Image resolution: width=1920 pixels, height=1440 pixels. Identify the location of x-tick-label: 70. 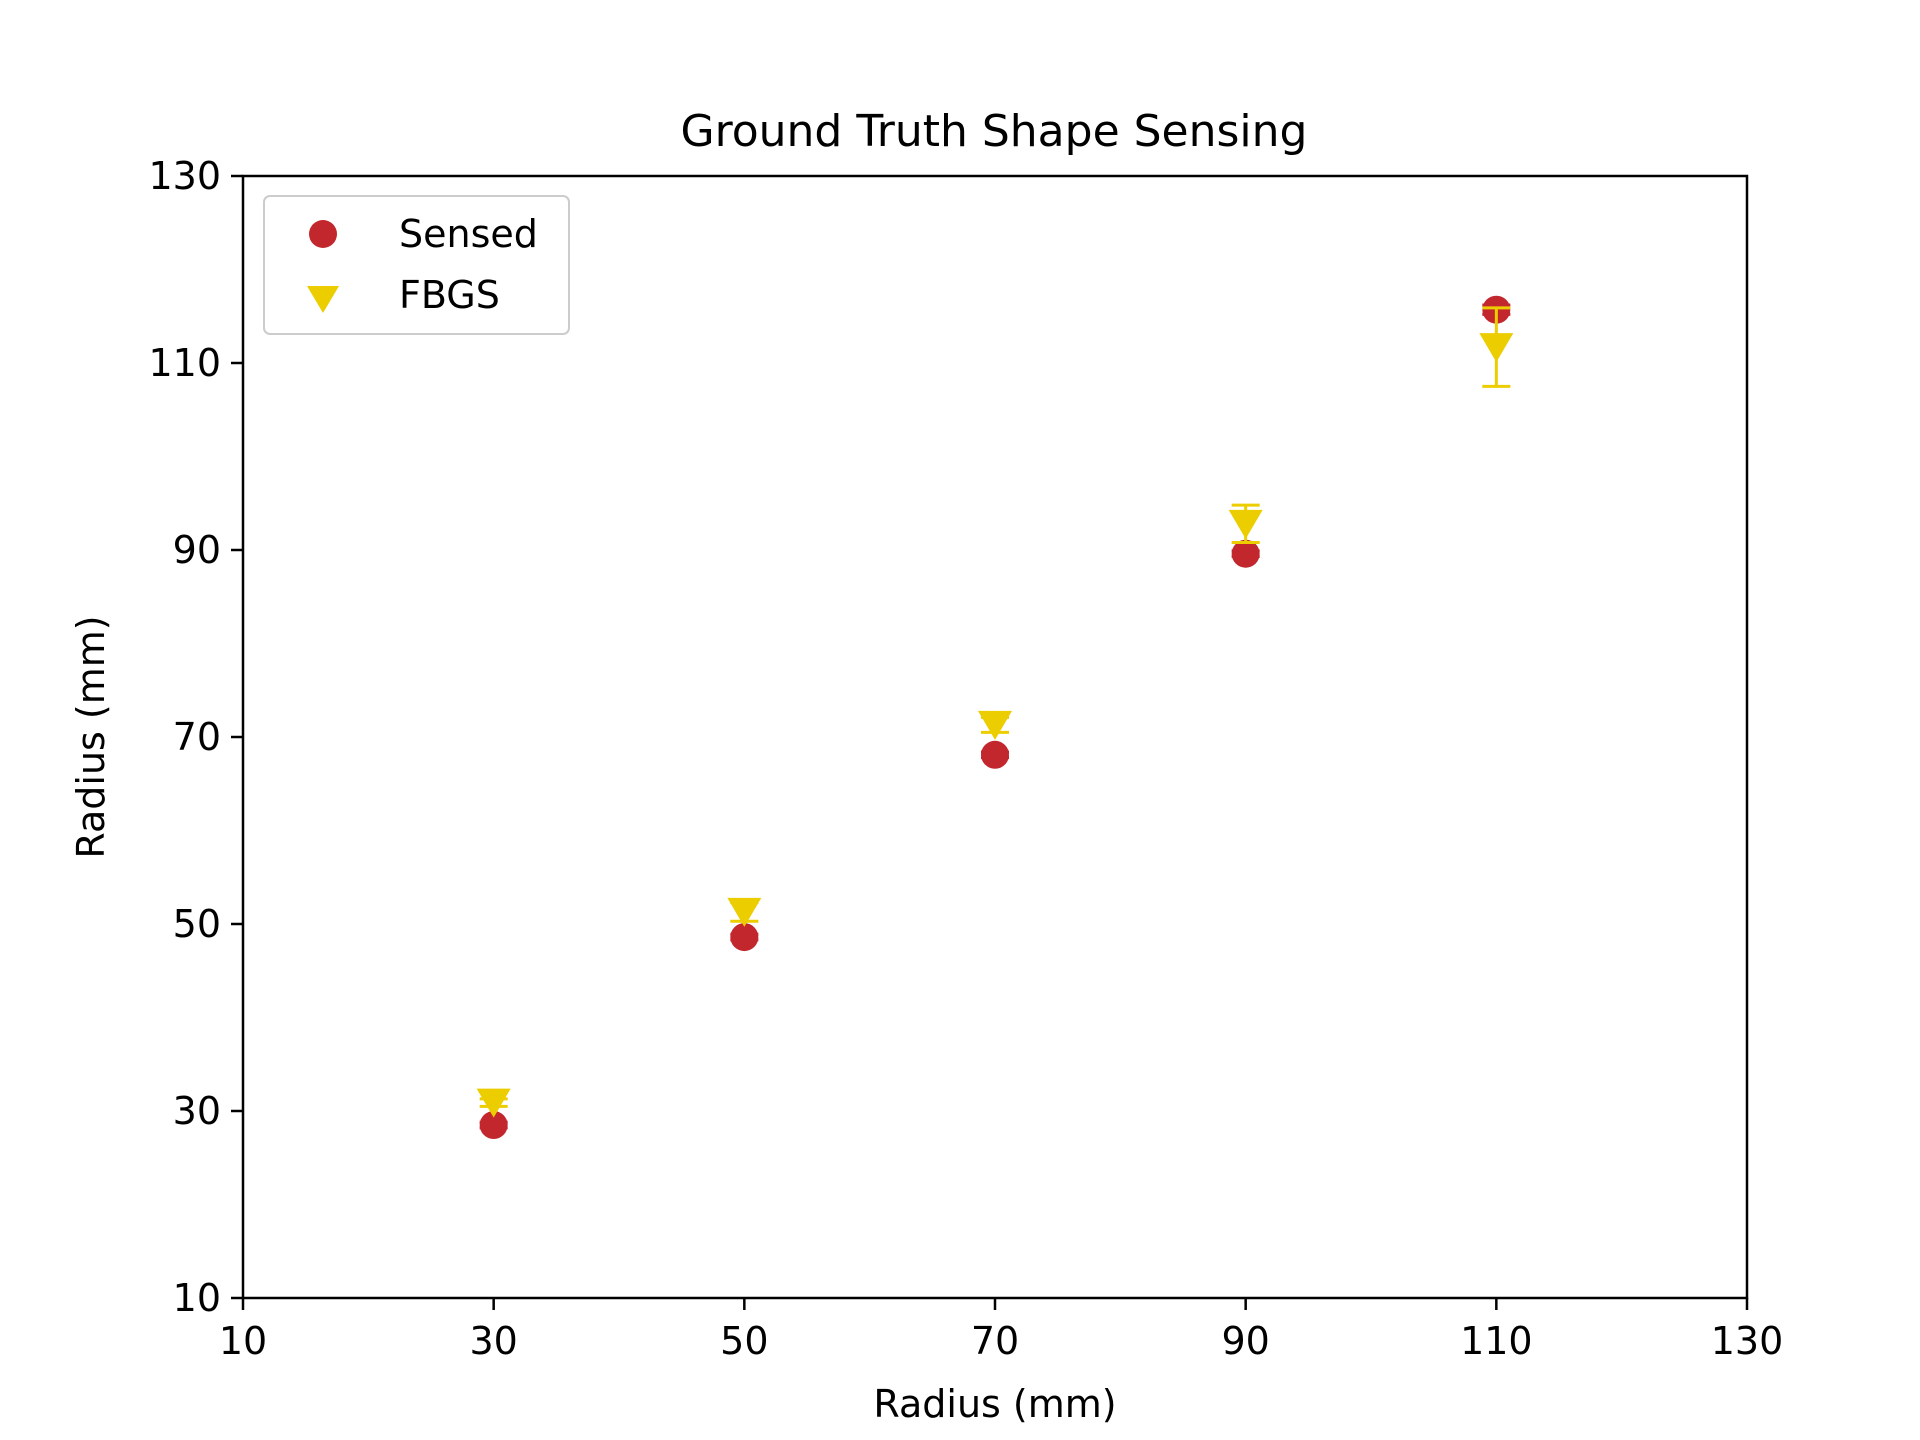
(995, 1341).